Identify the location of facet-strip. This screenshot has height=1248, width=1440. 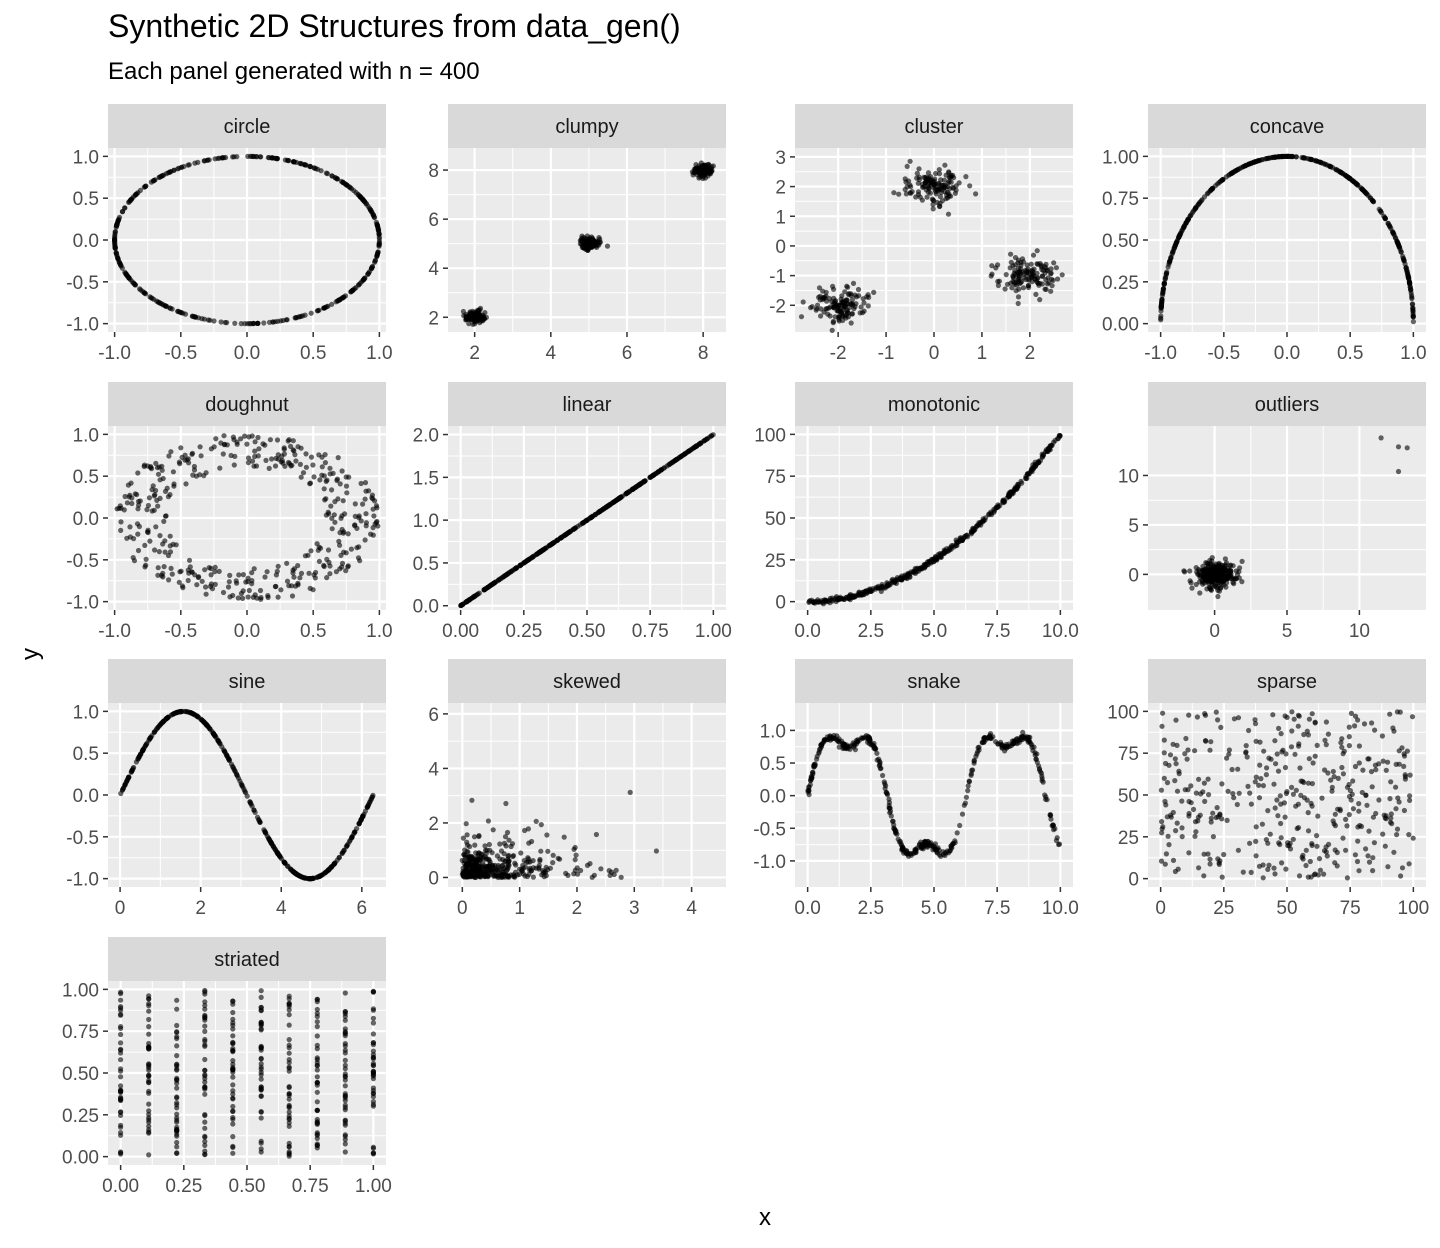
(1287, 404).